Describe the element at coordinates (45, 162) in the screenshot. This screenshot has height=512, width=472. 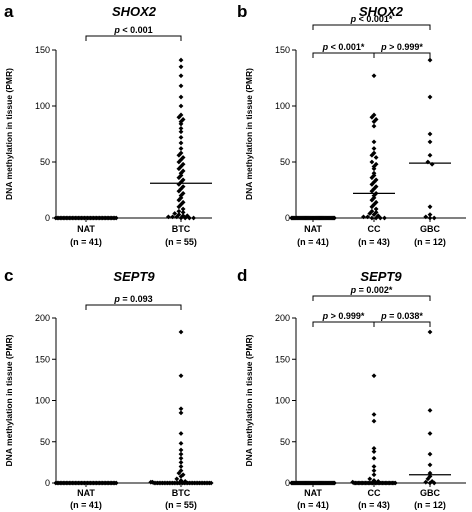
I see `y-tick-label: 50` at that location.